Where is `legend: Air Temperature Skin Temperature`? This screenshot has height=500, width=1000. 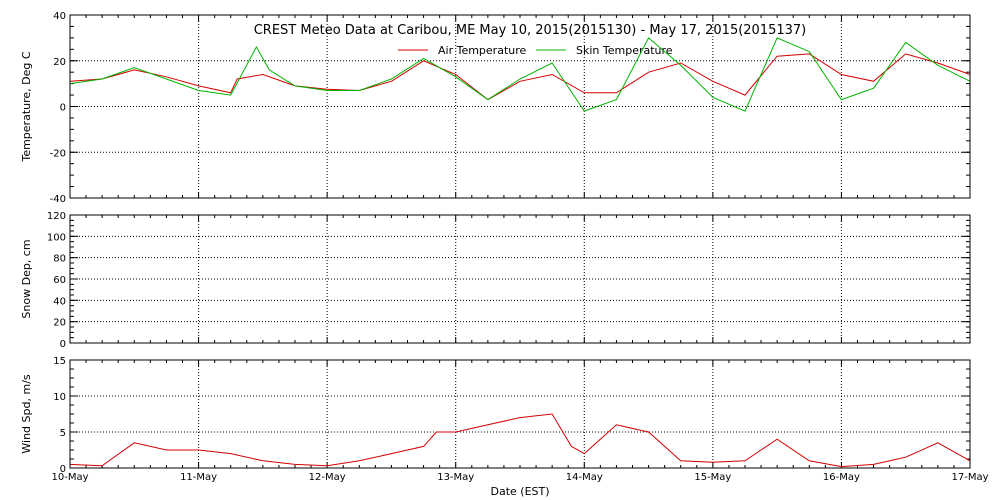
legend: Air Temperature Skin Temperature is located at coordinates (535, 50).